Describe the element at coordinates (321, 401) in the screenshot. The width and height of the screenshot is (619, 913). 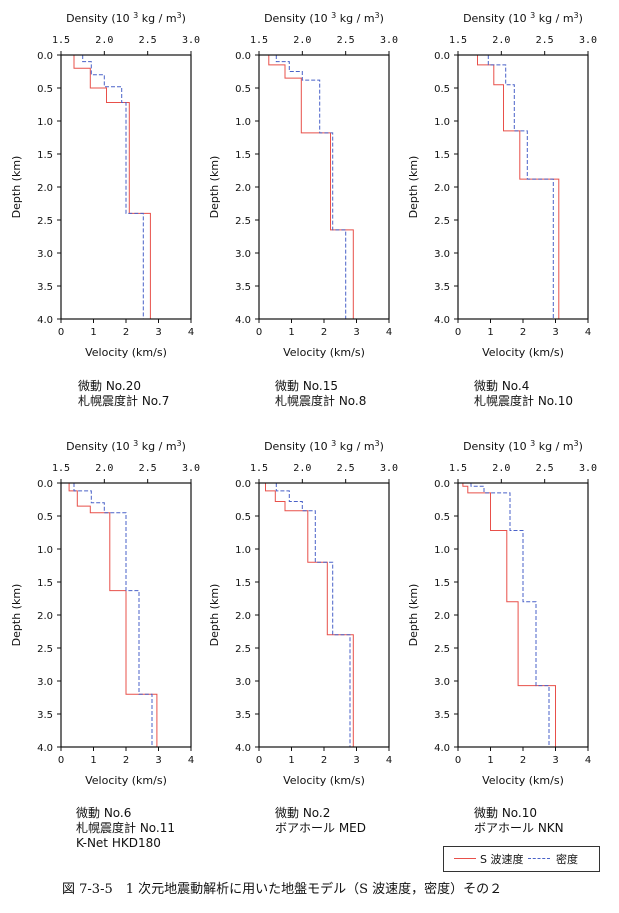
I see `caption-line: 札幌震度計 No.8` at that location.